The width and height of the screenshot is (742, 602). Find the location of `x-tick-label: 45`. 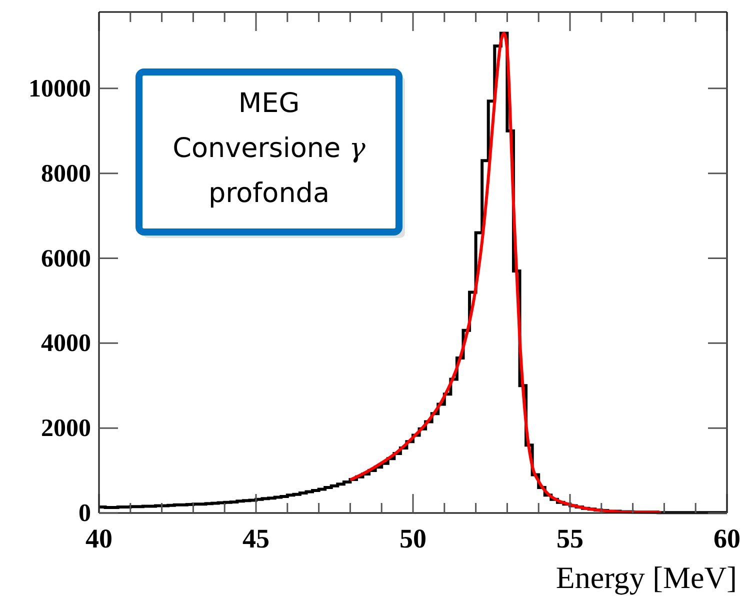

x-tick-label: 45 is located at coordinates (256, 538).